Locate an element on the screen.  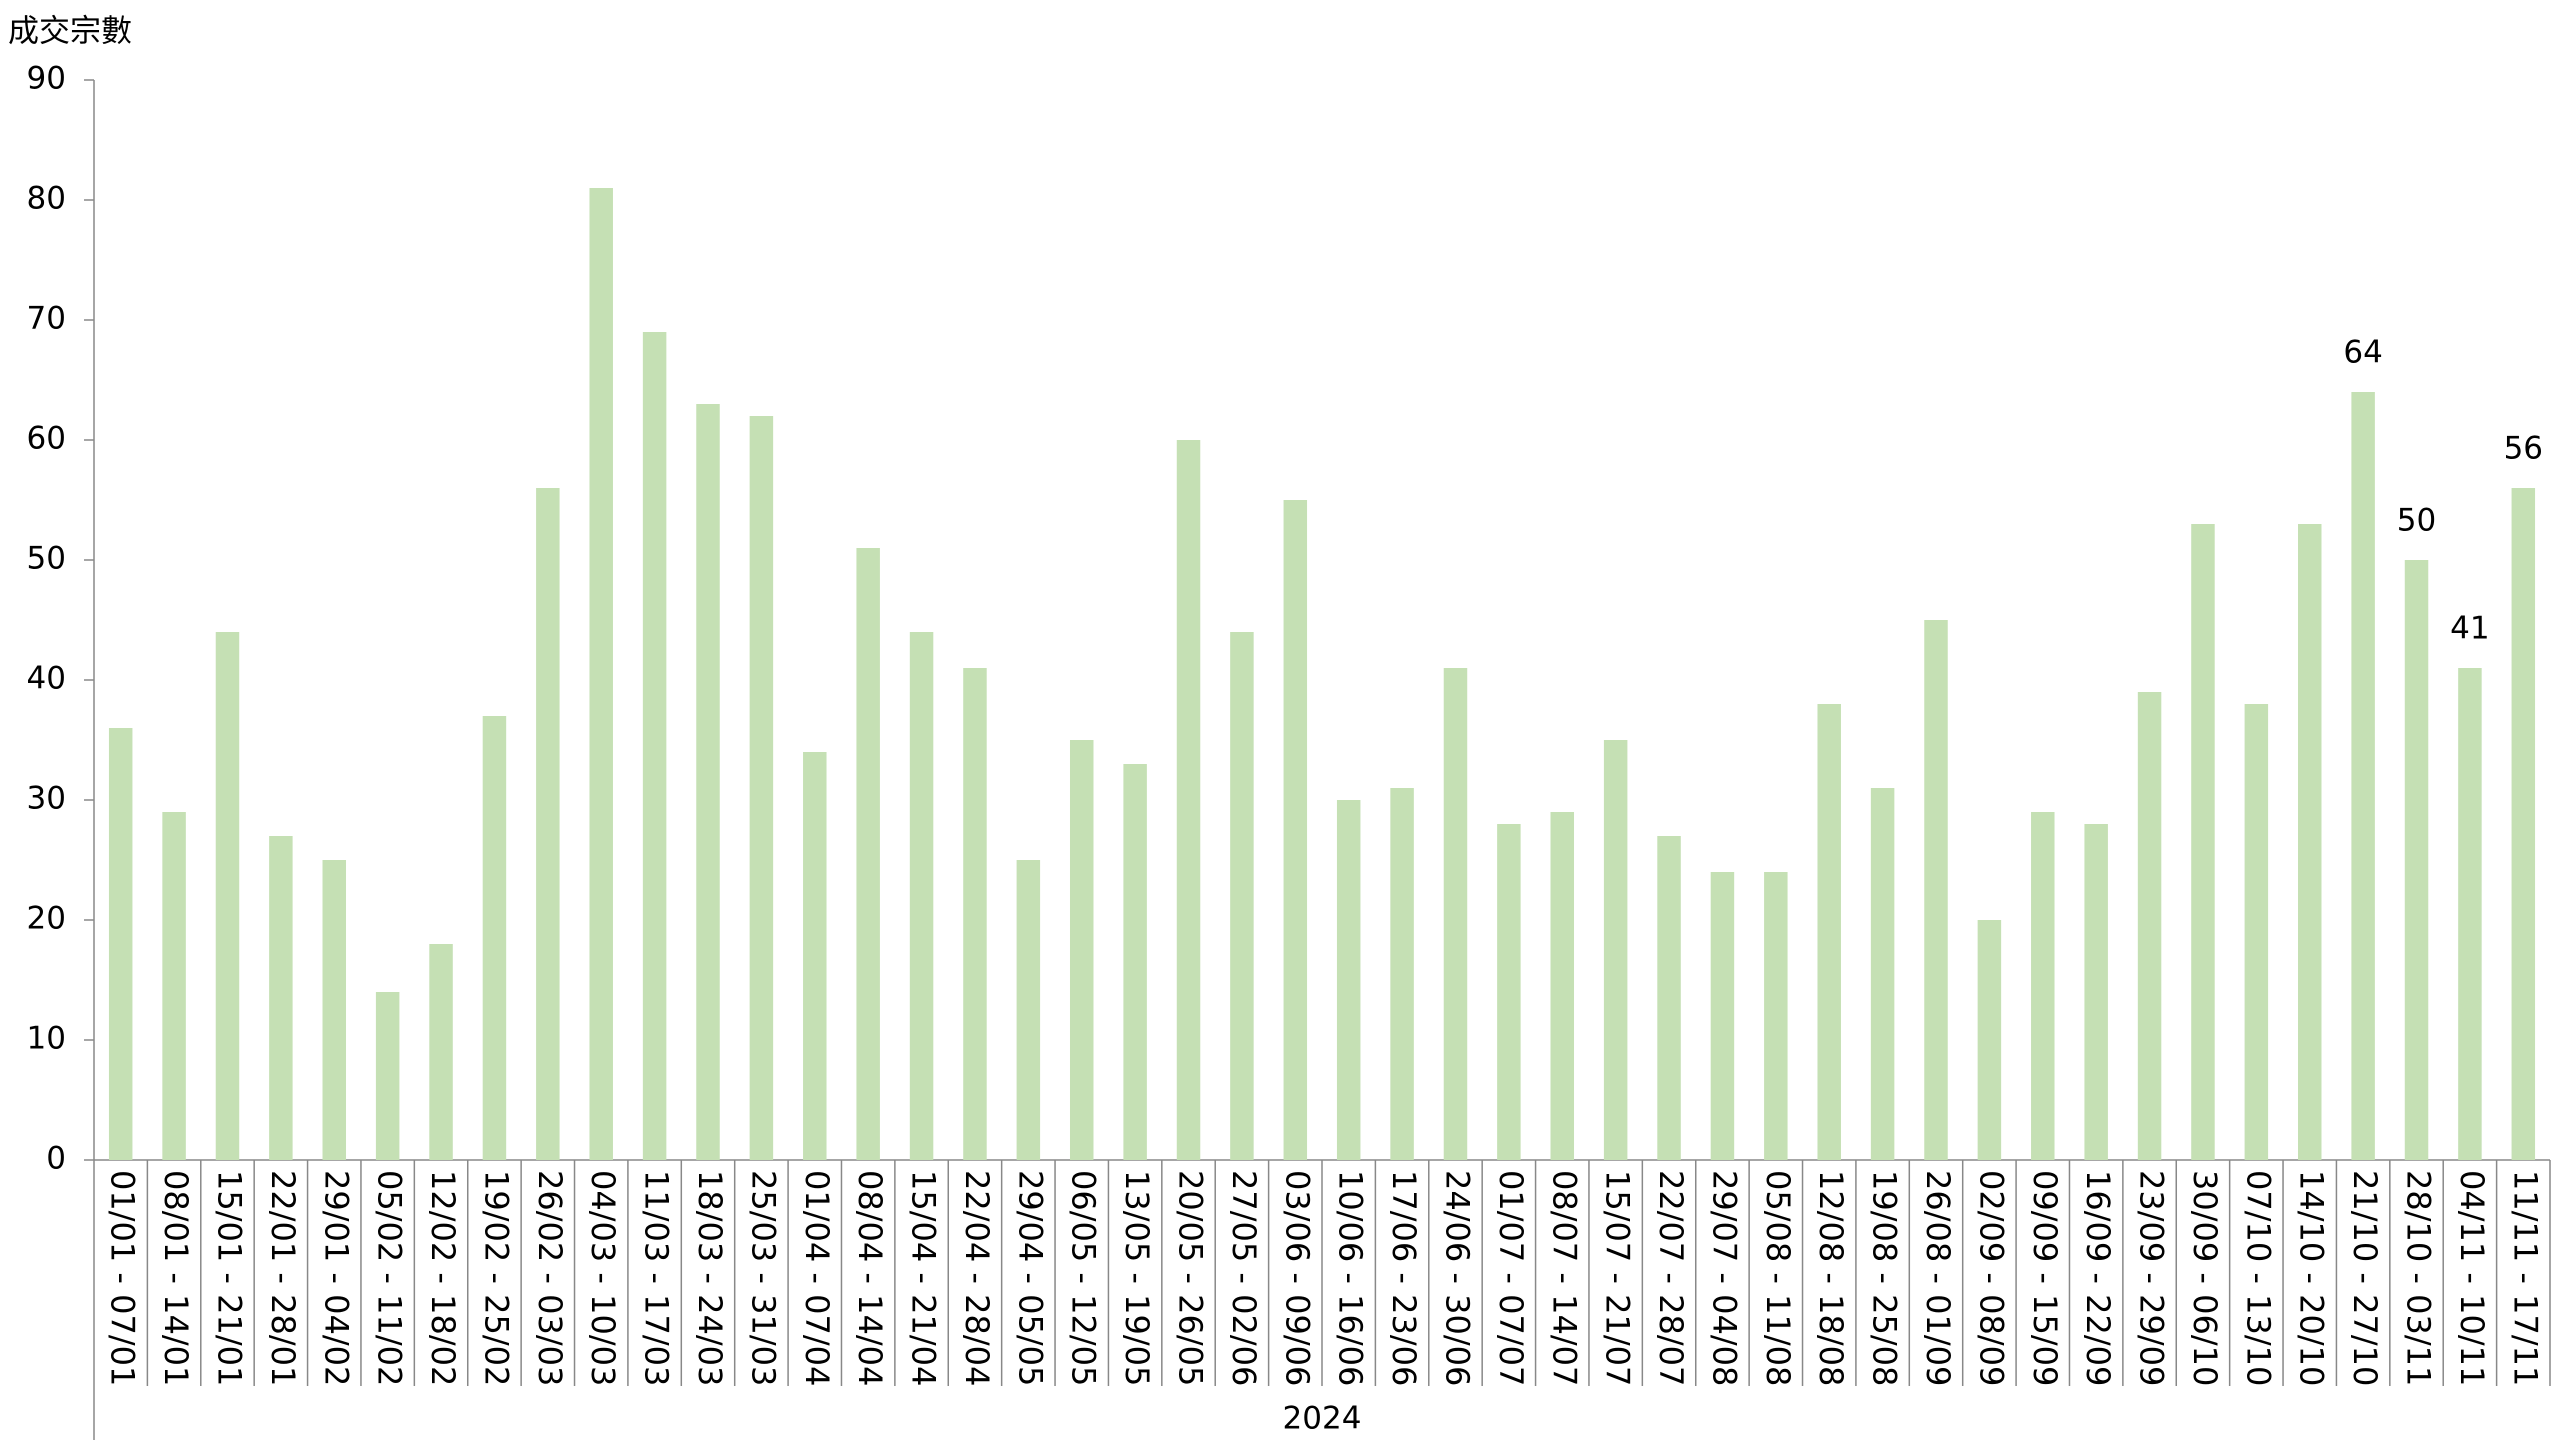
x-tick-label: 07/10 - 13/10 is located at coordinates (2258, 1278).